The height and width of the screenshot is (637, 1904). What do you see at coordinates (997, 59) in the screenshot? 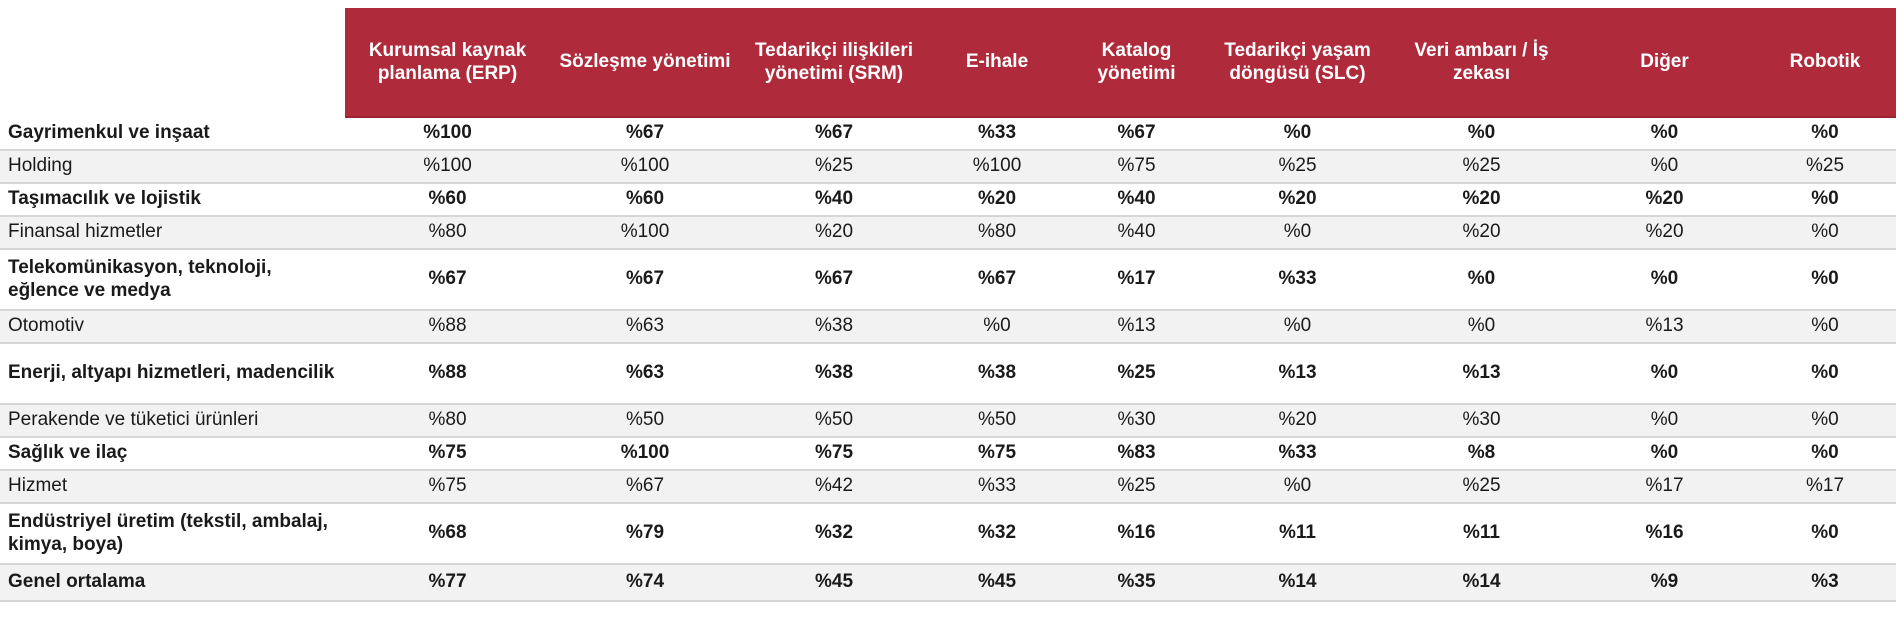
I see `column-header: E-ihale` at bounding box center [997, 59].